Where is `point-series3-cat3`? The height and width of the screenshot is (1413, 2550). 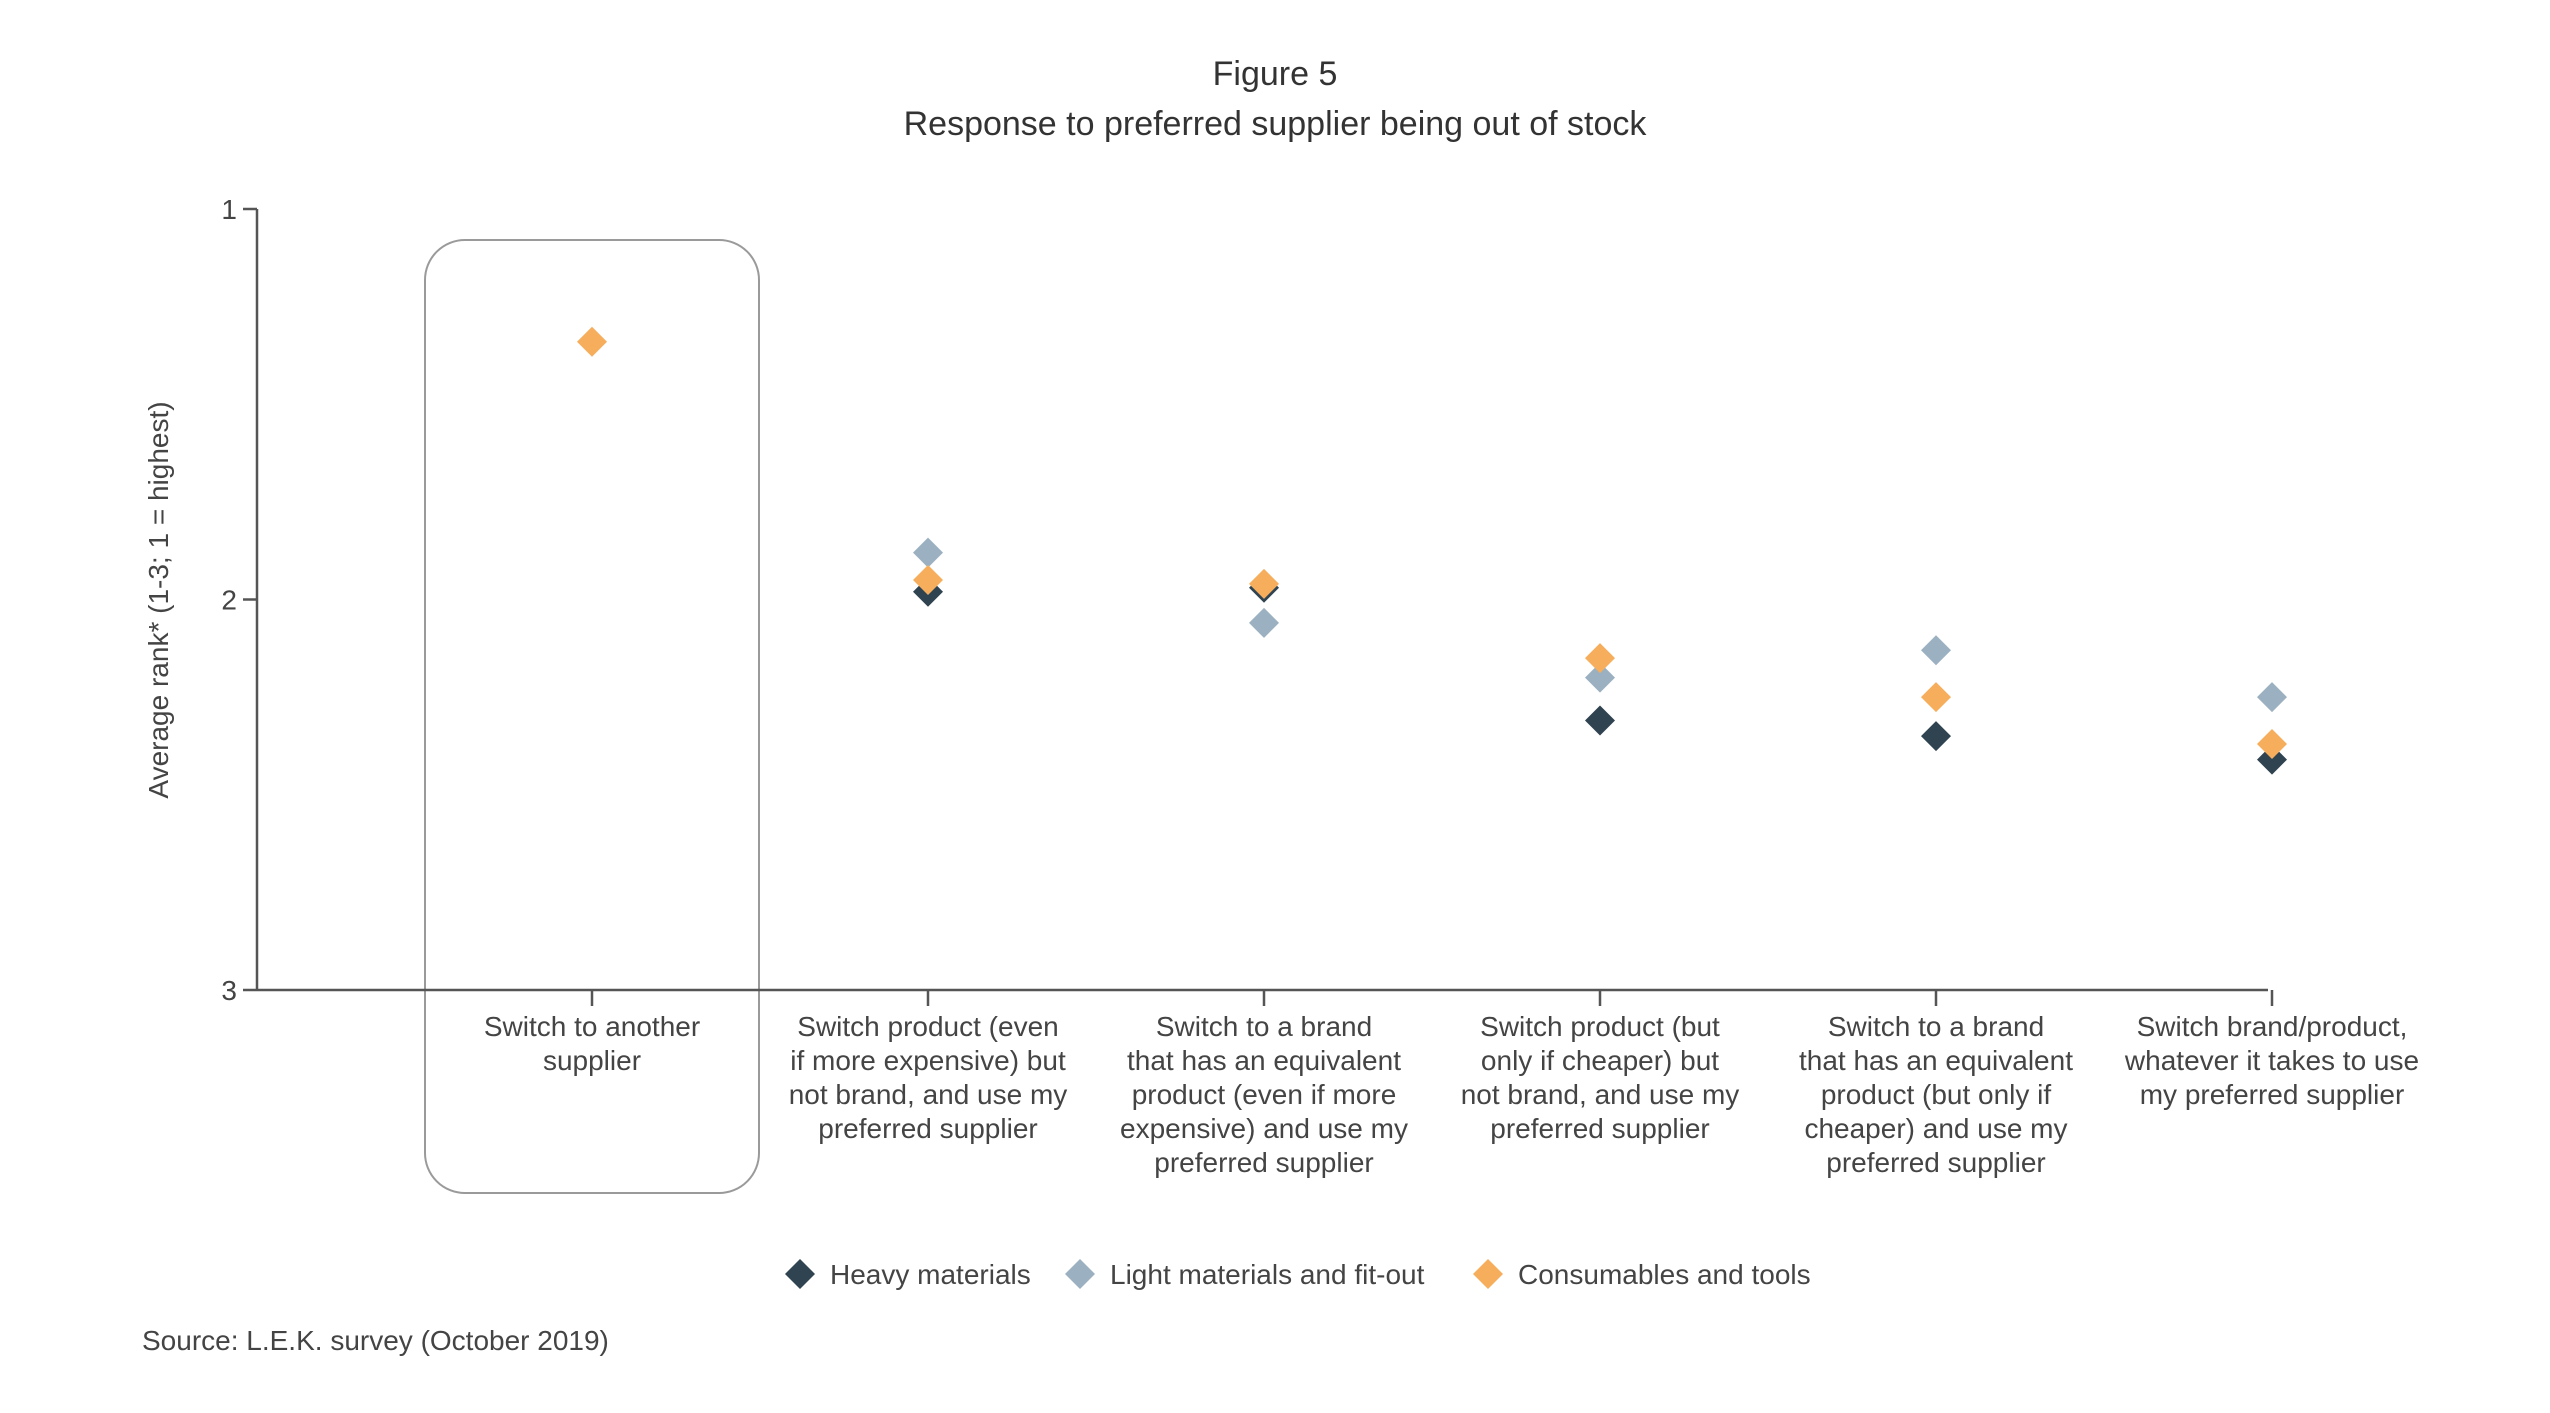 point-series3-cat3 is located at coordinates (1264, 583).